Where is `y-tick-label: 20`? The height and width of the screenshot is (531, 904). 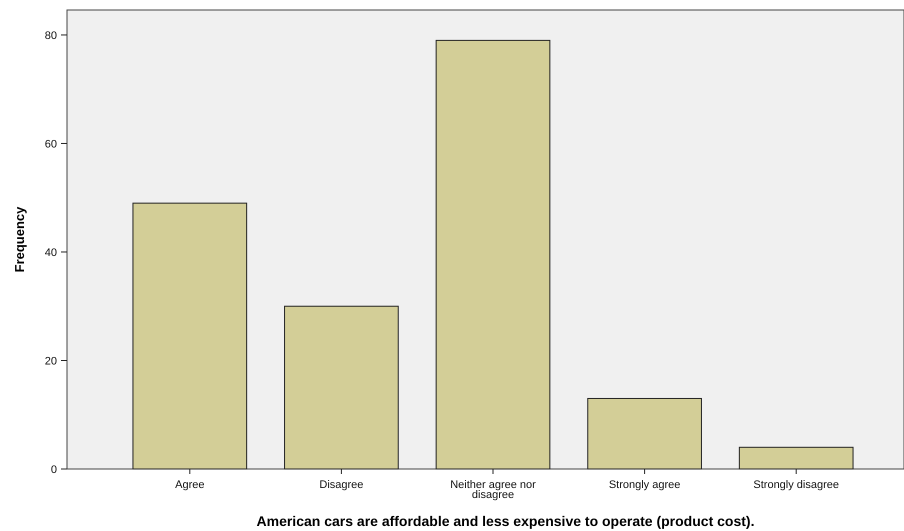
y-tick-label: 20 is located at coordinates (50, 361).